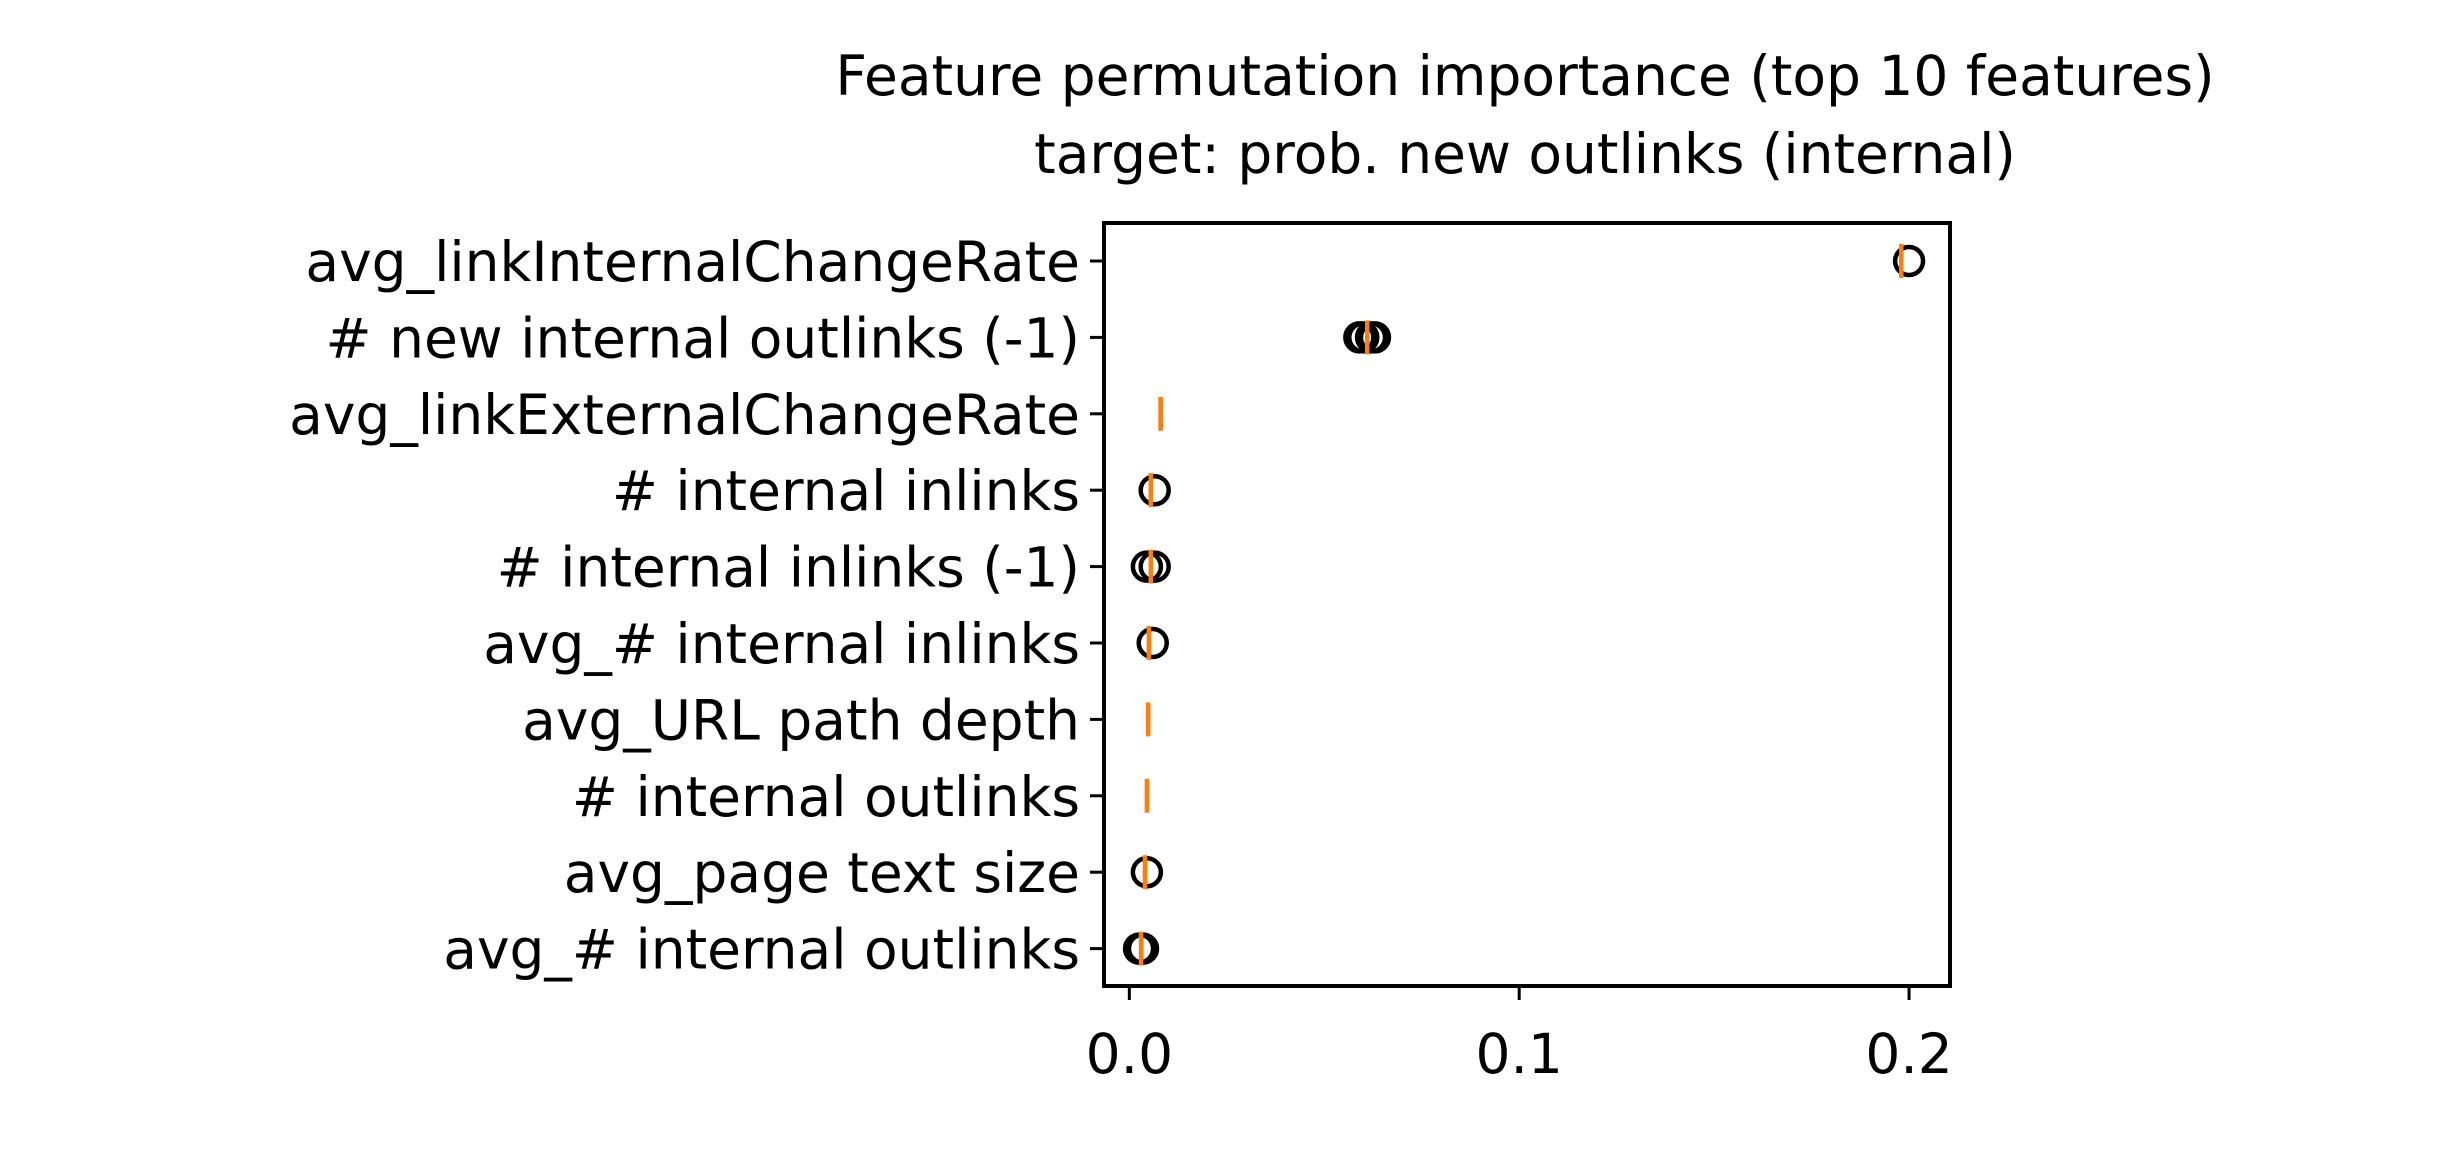  What do you see at coordinates (801, 720) in the screenshot?
I see `y-tick-label: avg_URL path depth` at bounding box center [801, 720].